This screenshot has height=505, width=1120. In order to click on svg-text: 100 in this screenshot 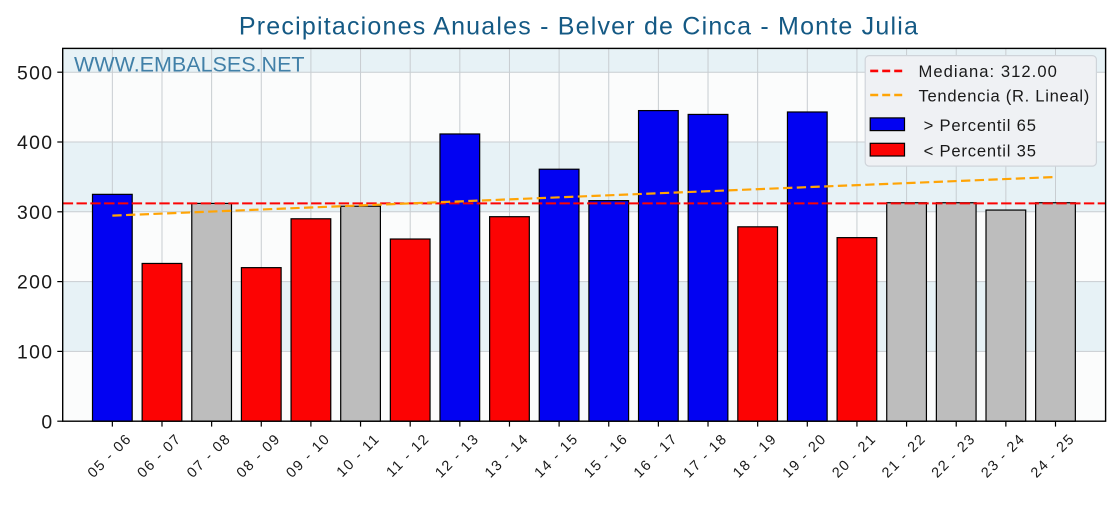, I will do `click(35, 353)`.